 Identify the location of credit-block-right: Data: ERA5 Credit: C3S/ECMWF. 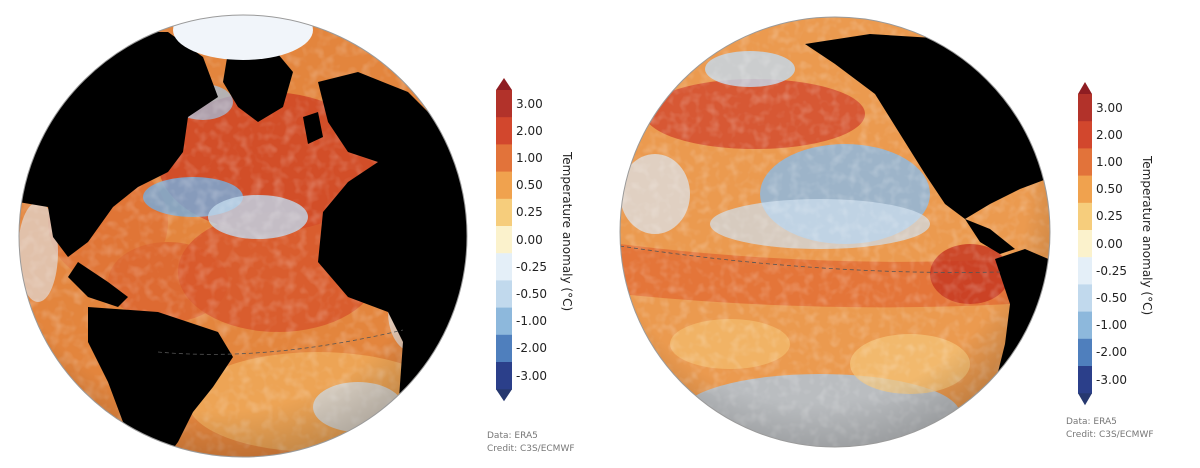
(1110, 429).